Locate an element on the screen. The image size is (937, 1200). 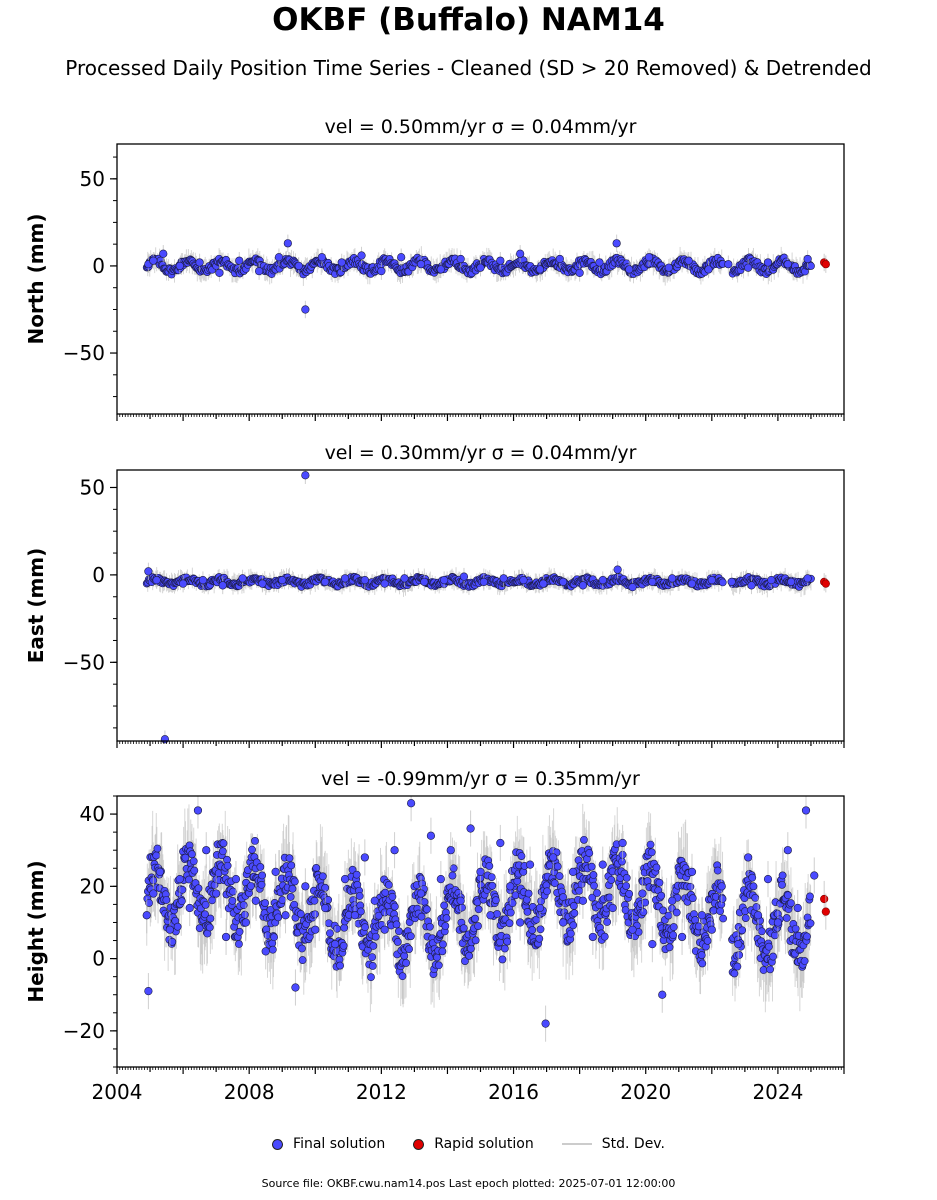
east-panel-title: vel = 0.30mm/yr σ = 0.04mm/yr is located at coordinates (481, 453).